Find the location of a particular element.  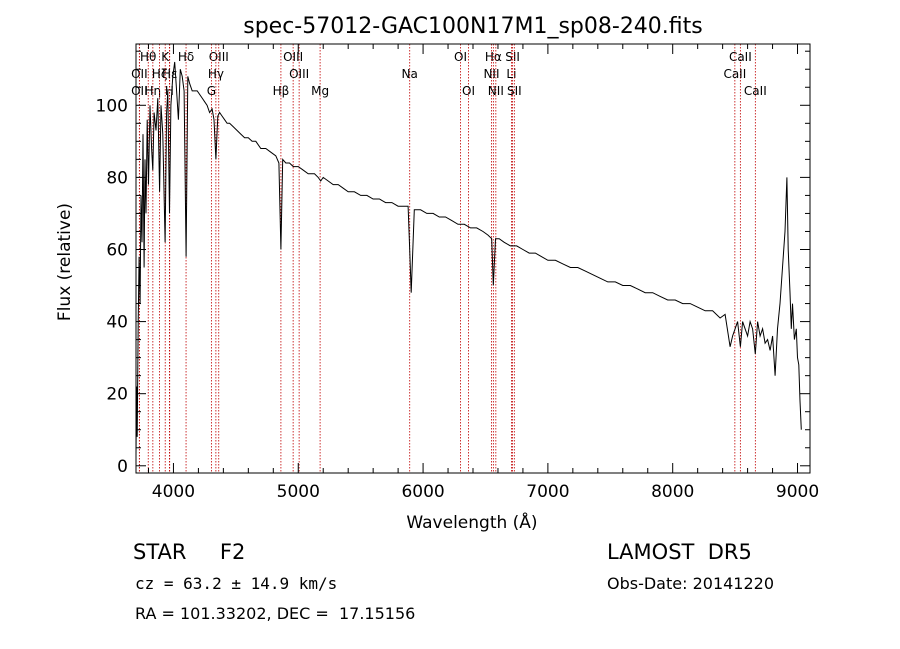

spectral-line-label: Na is located at coordinates (410, 74).